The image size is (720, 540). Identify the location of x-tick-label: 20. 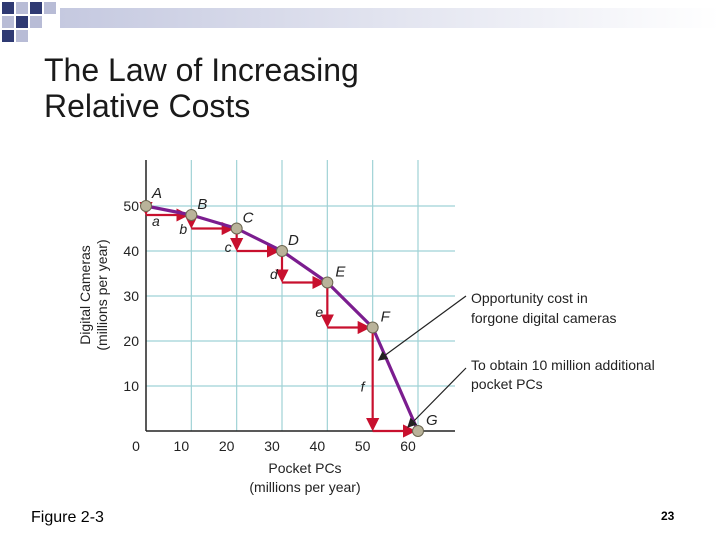
(227, 446).